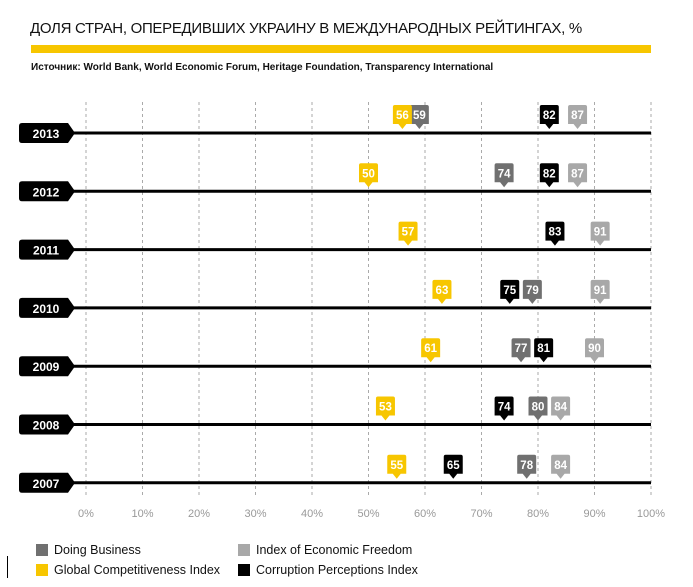 This screenshot has height=587, width=693. I want to click on x-tick-label: 40%, so click(312, 514).